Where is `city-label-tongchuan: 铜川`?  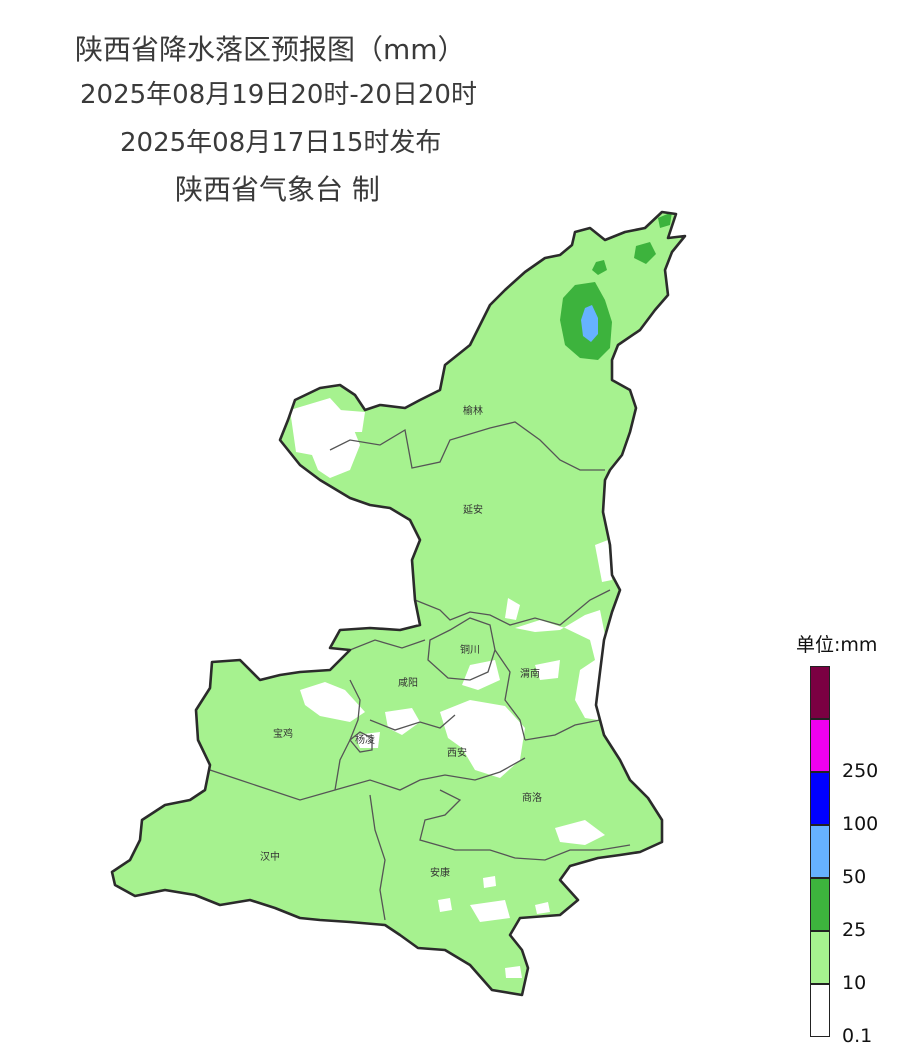
city-label-tongchuan: 铜川 is located at coordinates (470, 650).